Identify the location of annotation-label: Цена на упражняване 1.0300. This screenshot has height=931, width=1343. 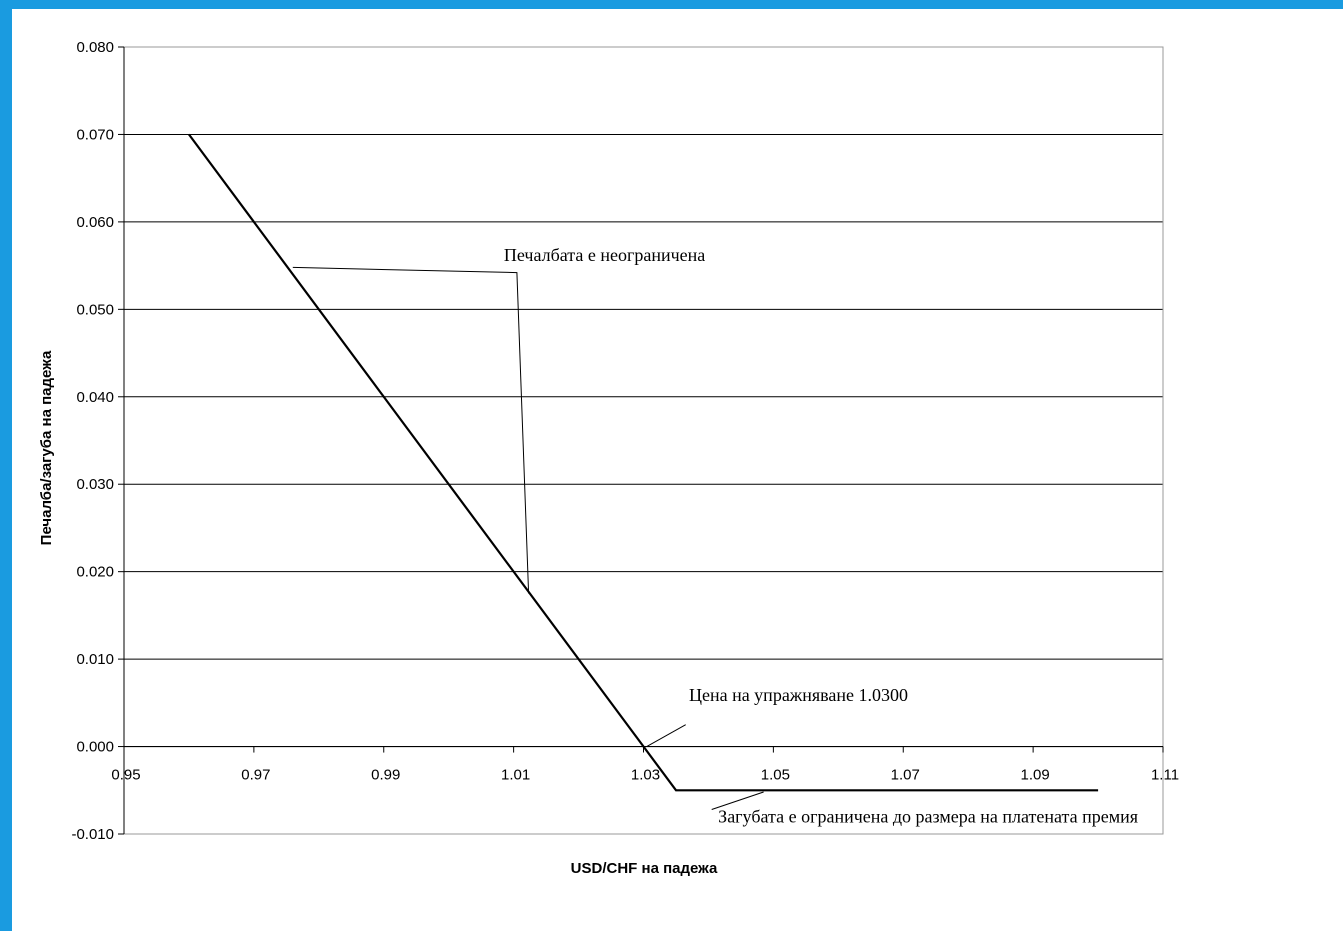
(798, 695).